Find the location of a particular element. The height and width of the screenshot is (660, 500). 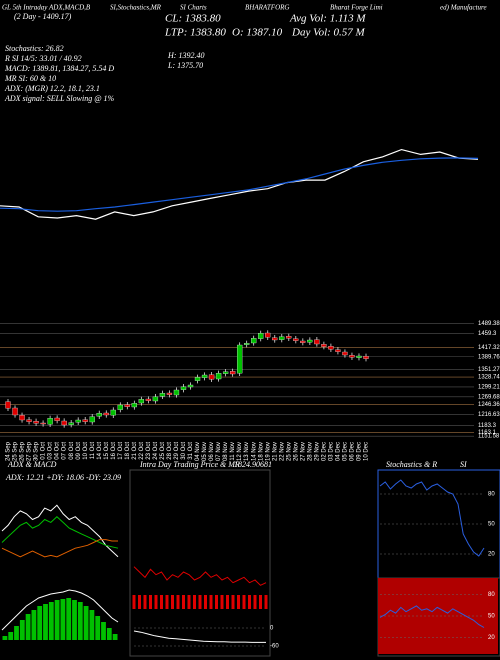

x-tick-label: 25 Oct is located at coordinates (163, 451).